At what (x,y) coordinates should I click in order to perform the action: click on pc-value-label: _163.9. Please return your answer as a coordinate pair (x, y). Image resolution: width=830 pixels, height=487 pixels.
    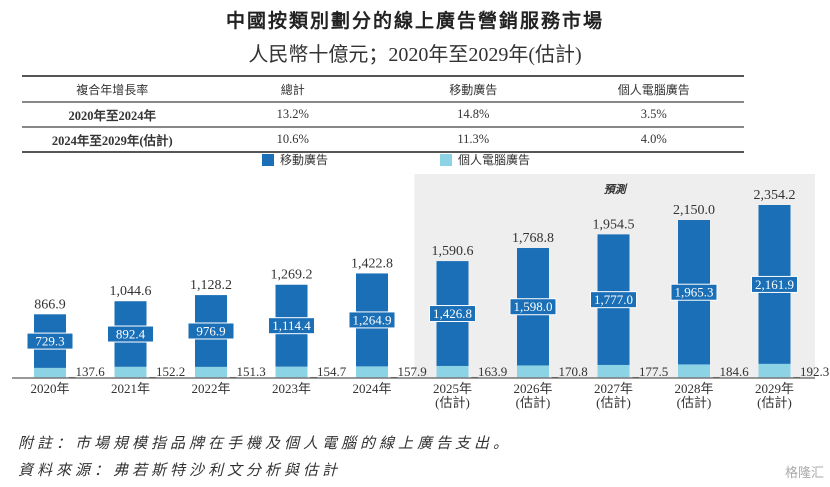
    Looking at the image, I should click on (489, 371).